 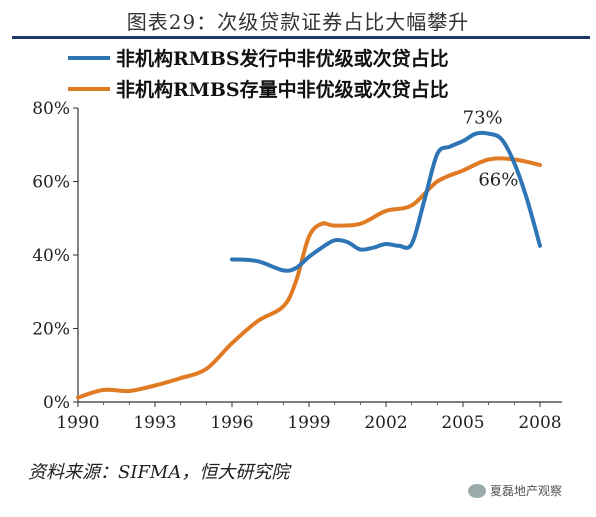 I want to click on chart-title: 图表29：次级贷款证券占比大幅攀升, so click(x=298, y=22).